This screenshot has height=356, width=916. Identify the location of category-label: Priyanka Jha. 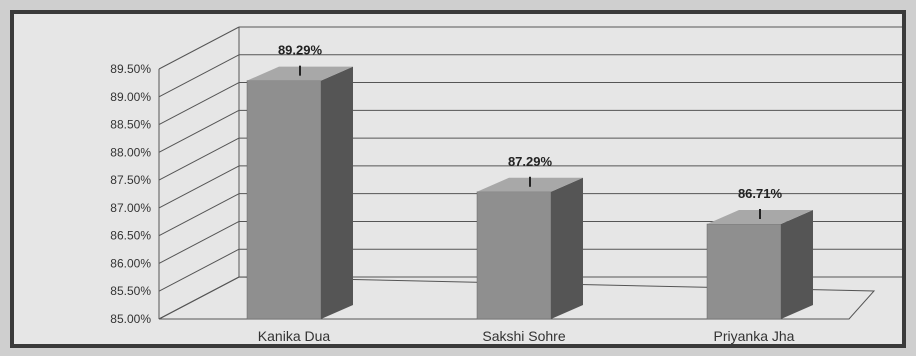
(754, 336).